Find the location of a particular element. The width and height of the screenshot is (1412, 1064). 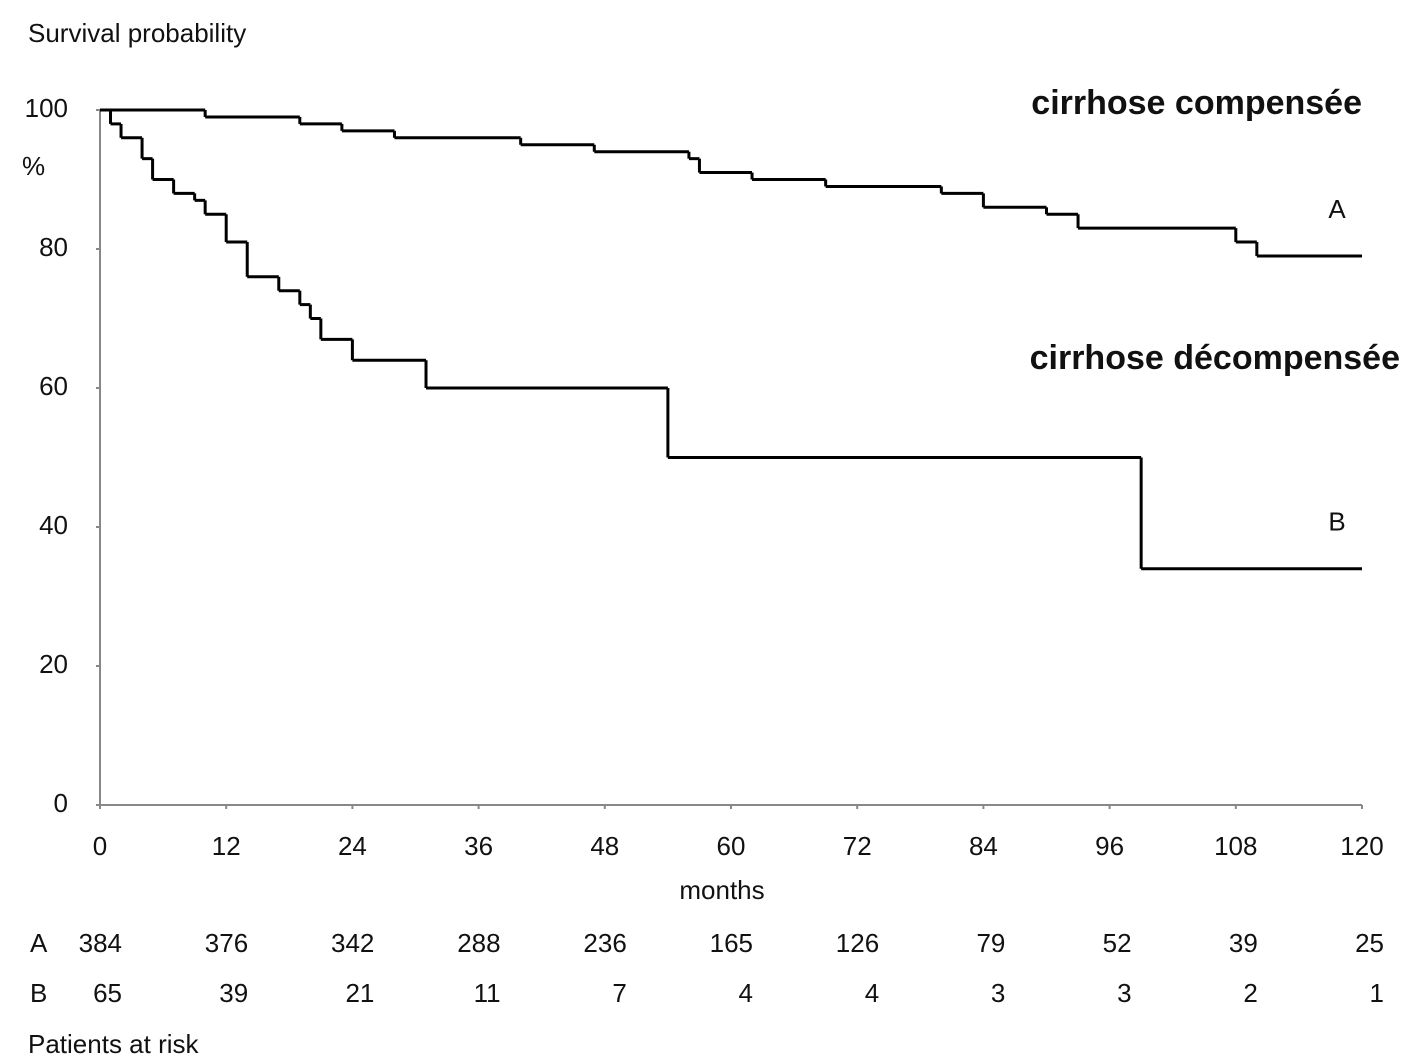

annotation: cirrhose décompensée is located at coordinates (1215, 358).